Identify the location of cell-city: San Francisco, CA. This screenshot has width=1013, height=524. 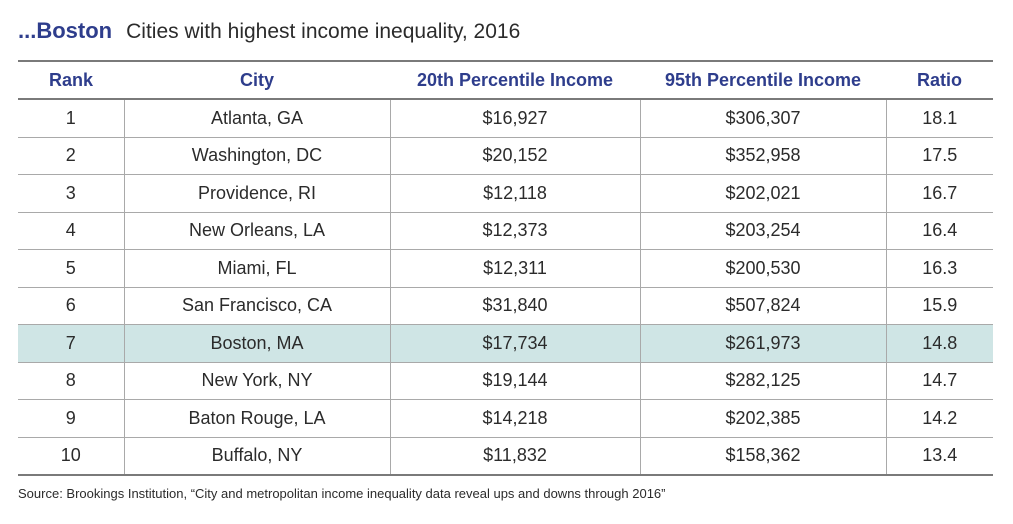
(256, 306).